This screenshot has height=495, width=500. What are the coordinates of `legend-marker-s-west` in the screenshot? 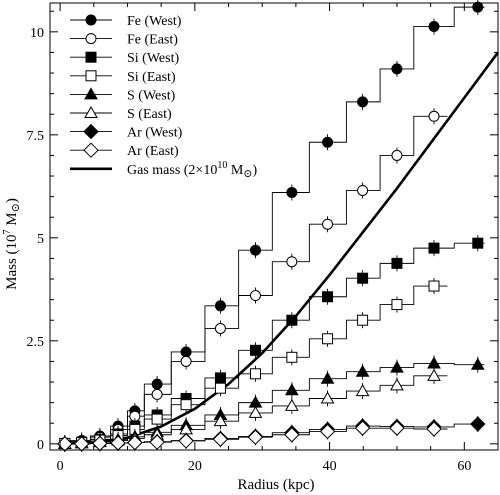 It's located at (91, 93).